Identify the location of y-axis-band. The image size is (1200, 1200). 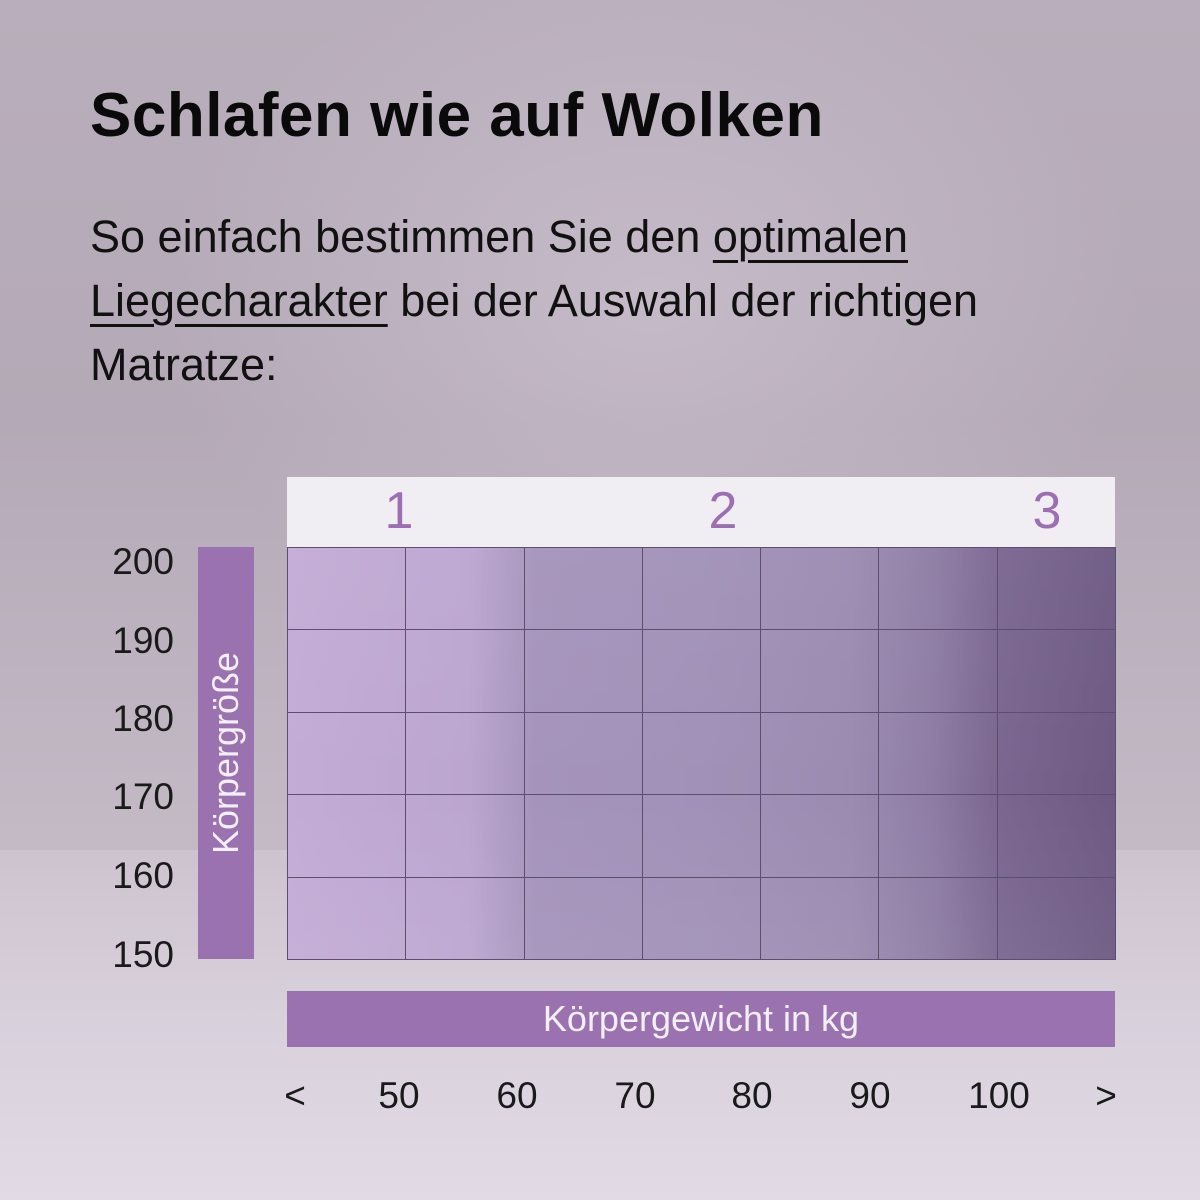
(226, 753).